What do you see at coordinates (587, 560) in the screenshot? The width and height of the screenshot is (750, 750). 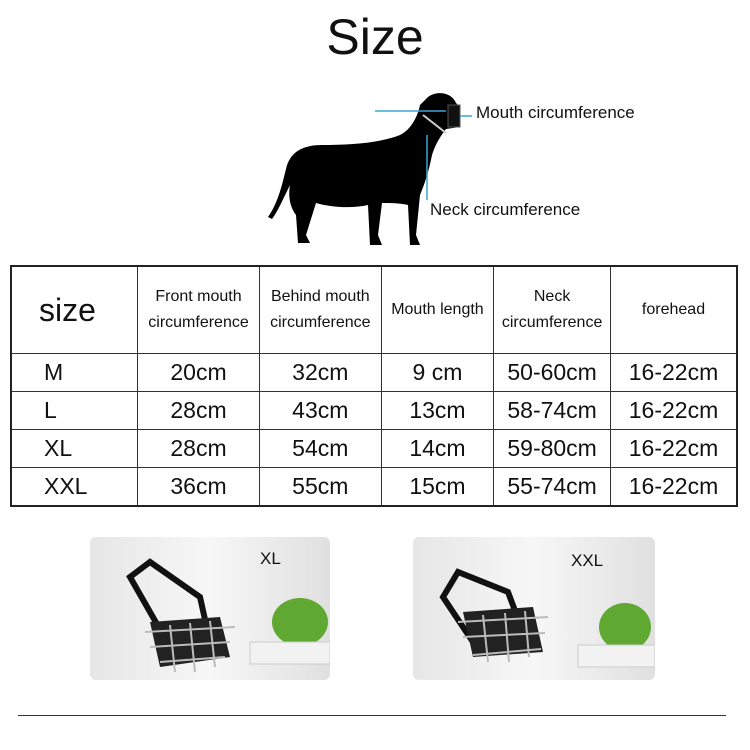 I see `photo-label-xxl: XXL` at bounding box center [587, 560].